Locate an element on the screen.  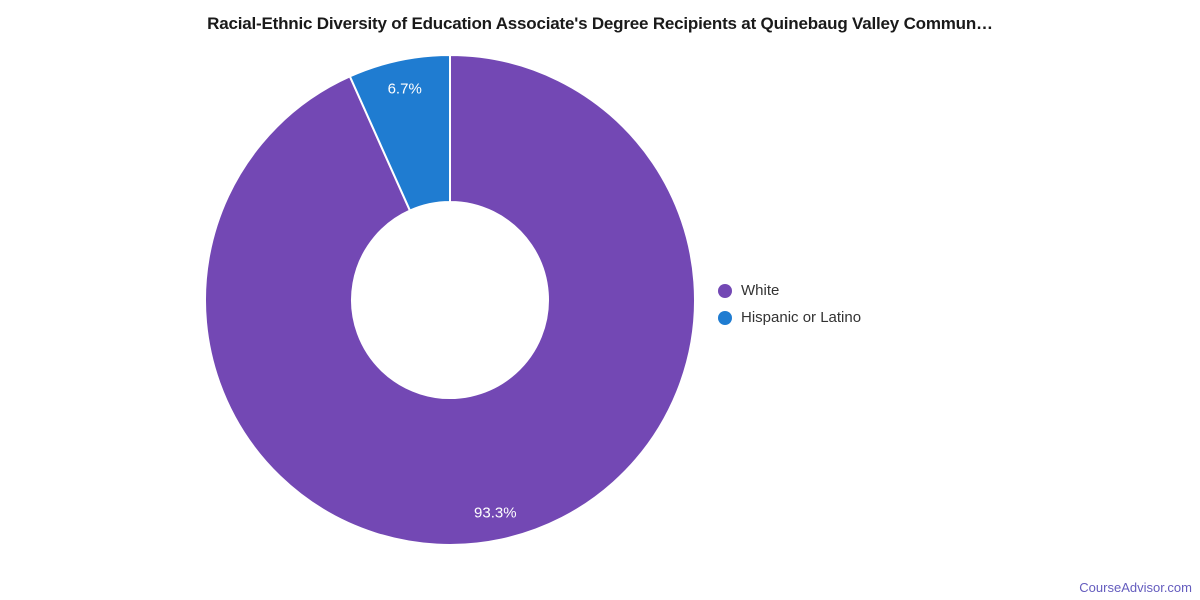
watermark-link: CourseAdvisor.com is located at coordinates (1135, 587).